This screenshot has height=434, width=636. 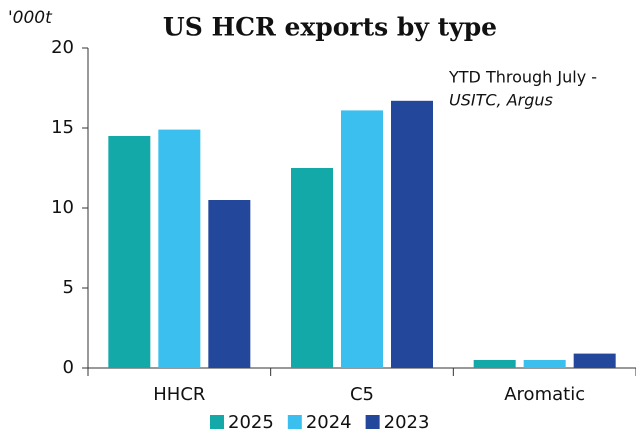 What do you see at coordinates (68, 287) in the screenshot?
I see `y-tick-label: 5` at bounding box center [68, 287].